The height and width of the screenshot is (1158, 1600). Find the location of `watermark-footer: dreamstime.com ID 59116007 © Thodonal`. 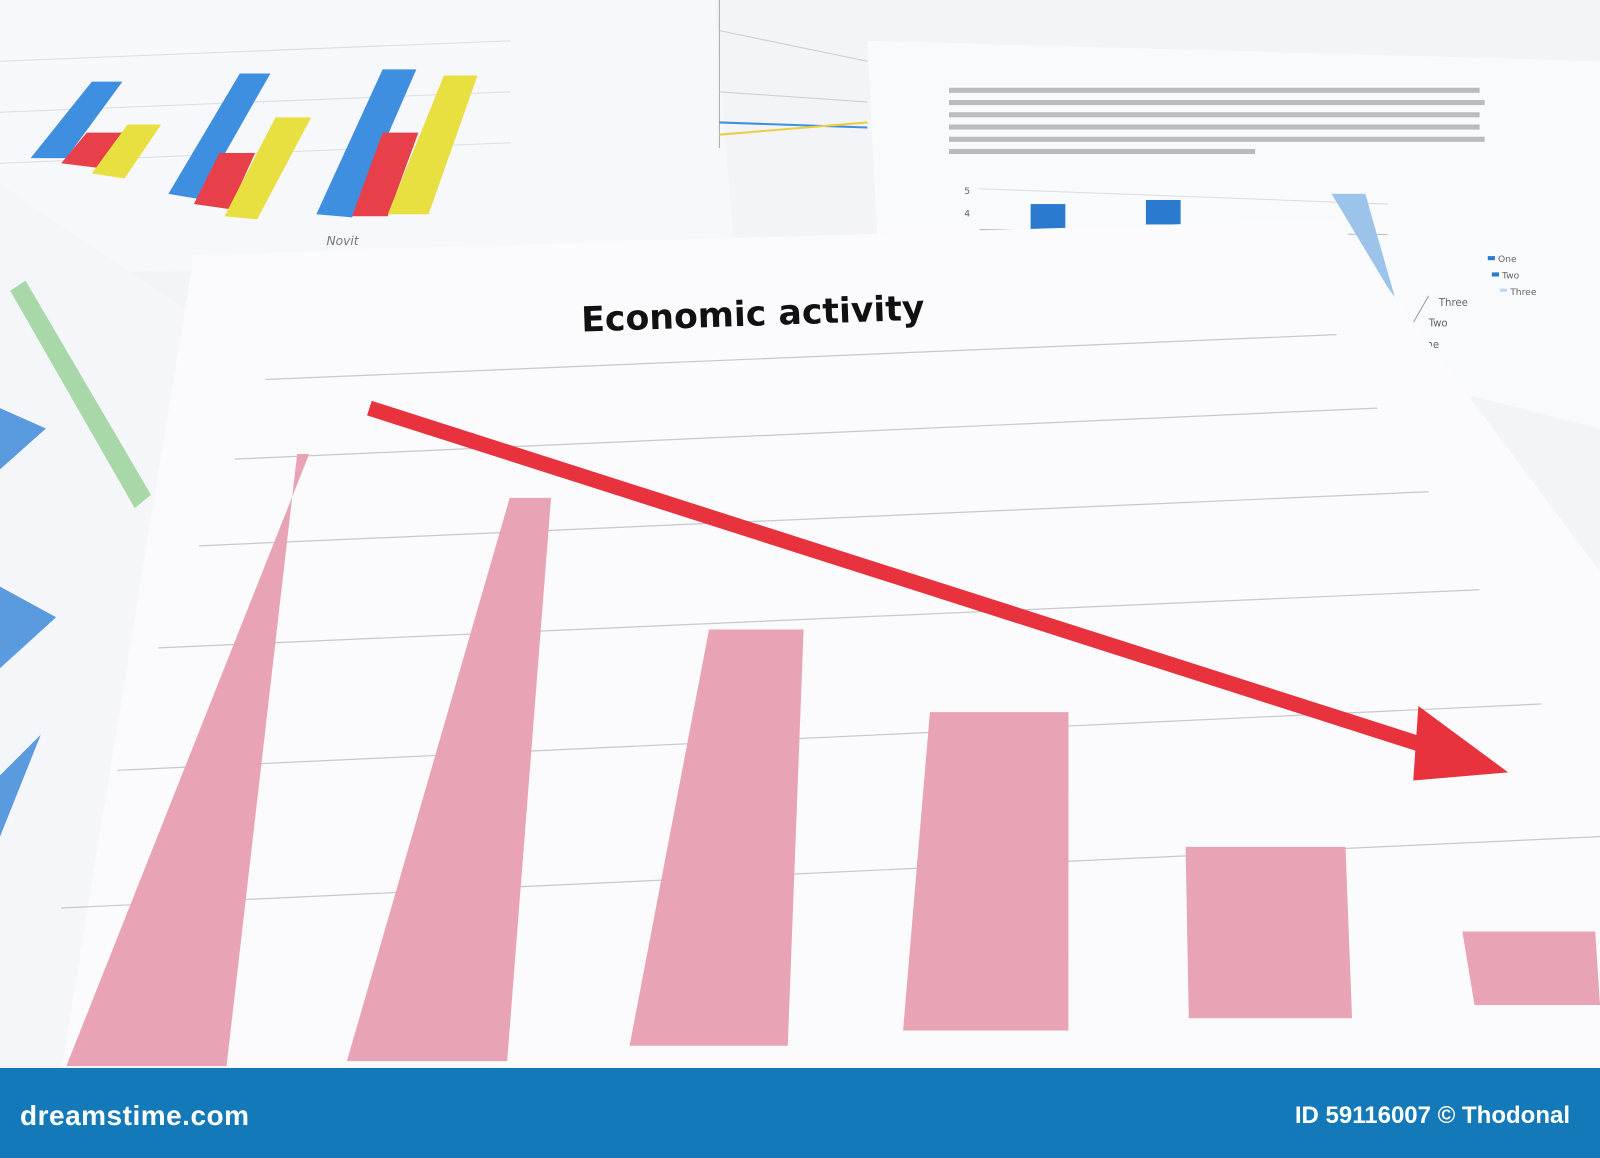

watermark-footer: dreamstime.com ID 59116007 © Thodonal is located at coordinates (800, 1113).